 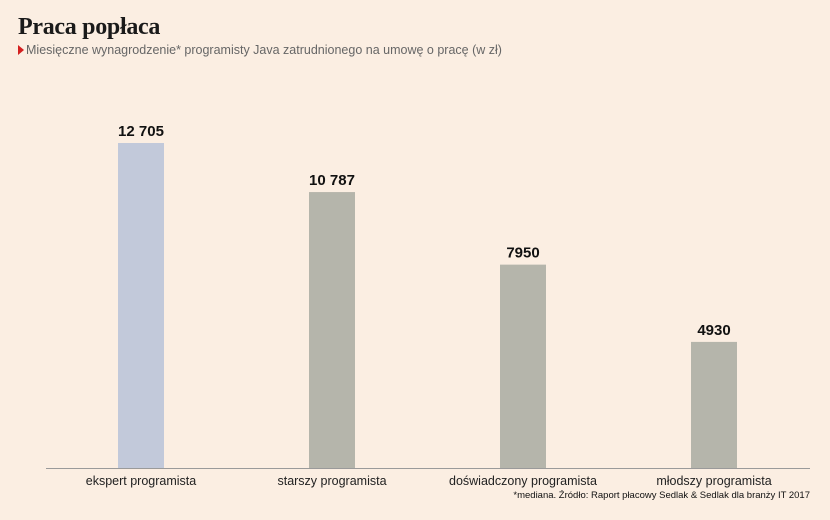 I want to click on triangle-marker-icon, so click(x=21, y=50).